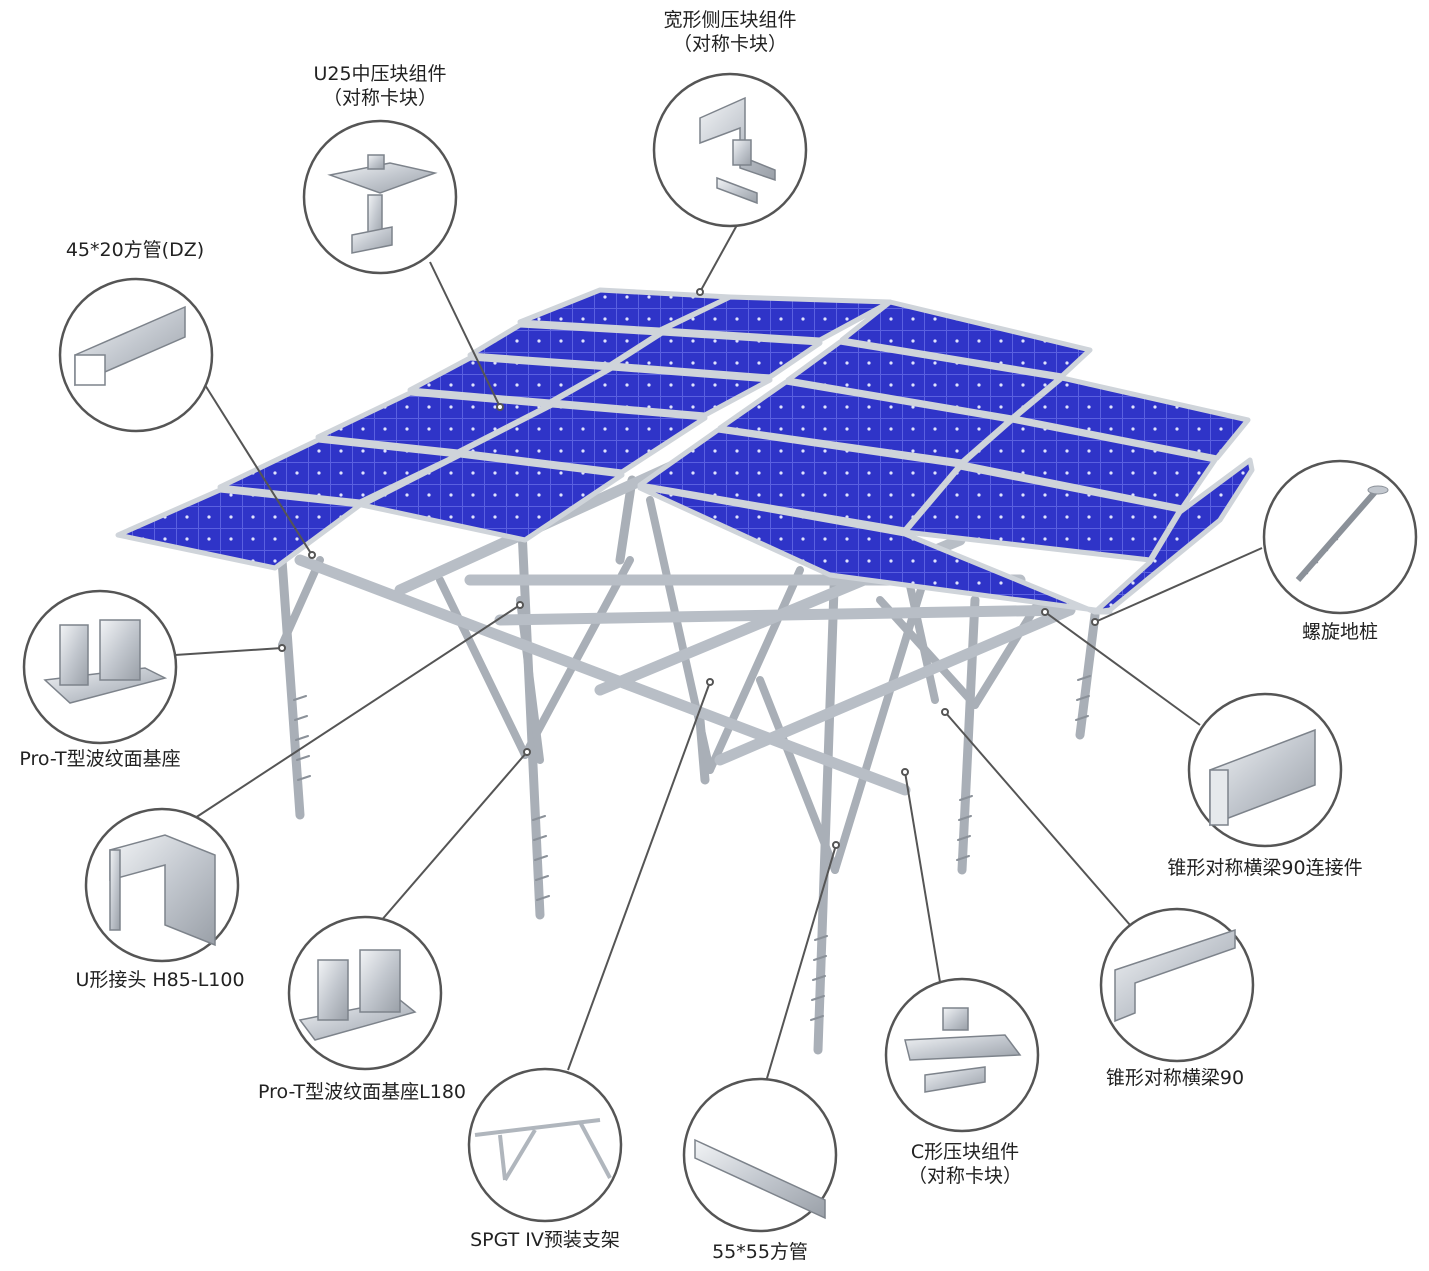 This screenshot has width=1429, height=1271. I want to click on label-pro-t-base-l180: Pro-T型波纹面基座L180, so click(362, 1092).